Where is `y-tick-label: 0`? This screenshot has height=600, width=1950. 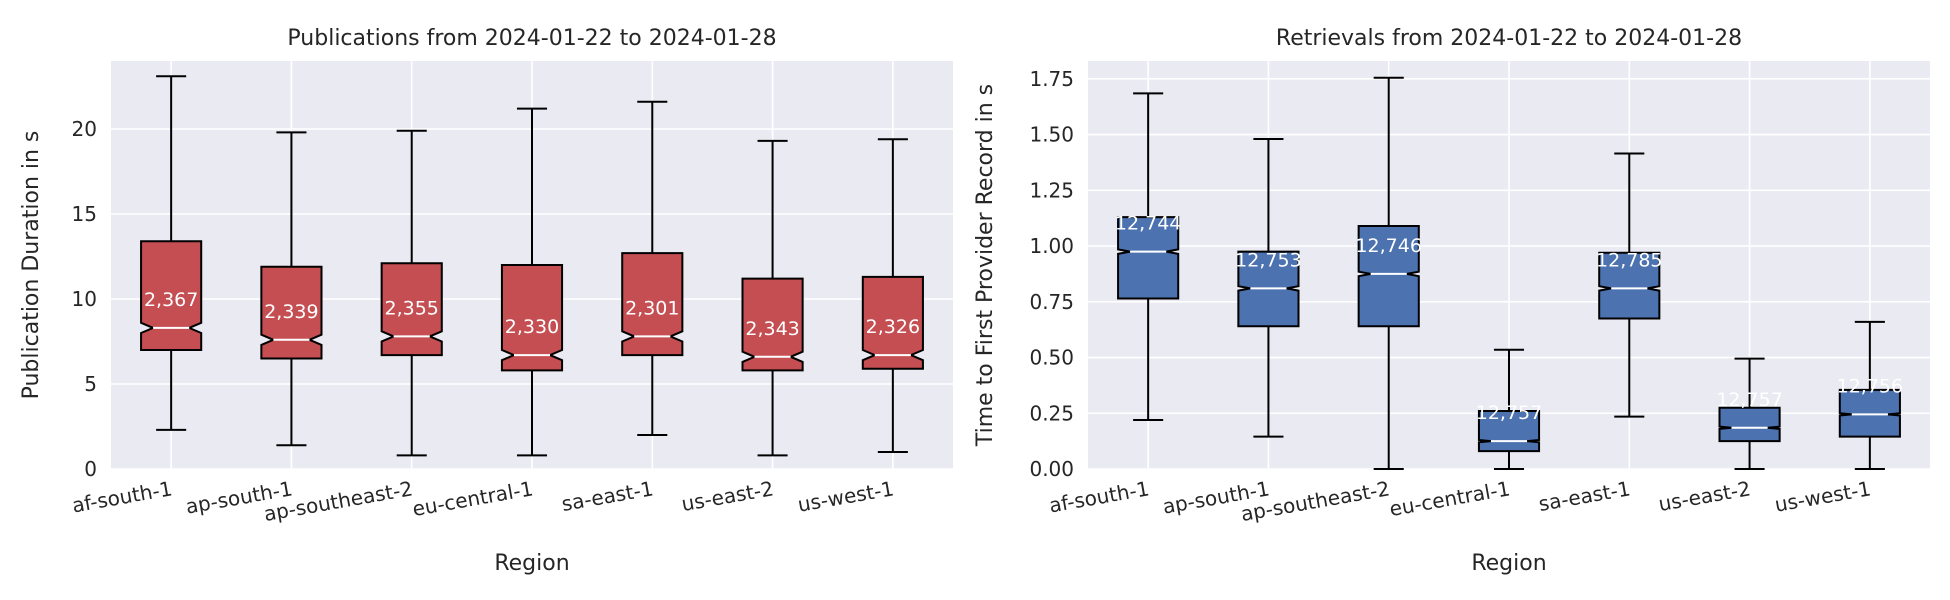 y-tick-label: 0 is located at coordinates (90, 469).